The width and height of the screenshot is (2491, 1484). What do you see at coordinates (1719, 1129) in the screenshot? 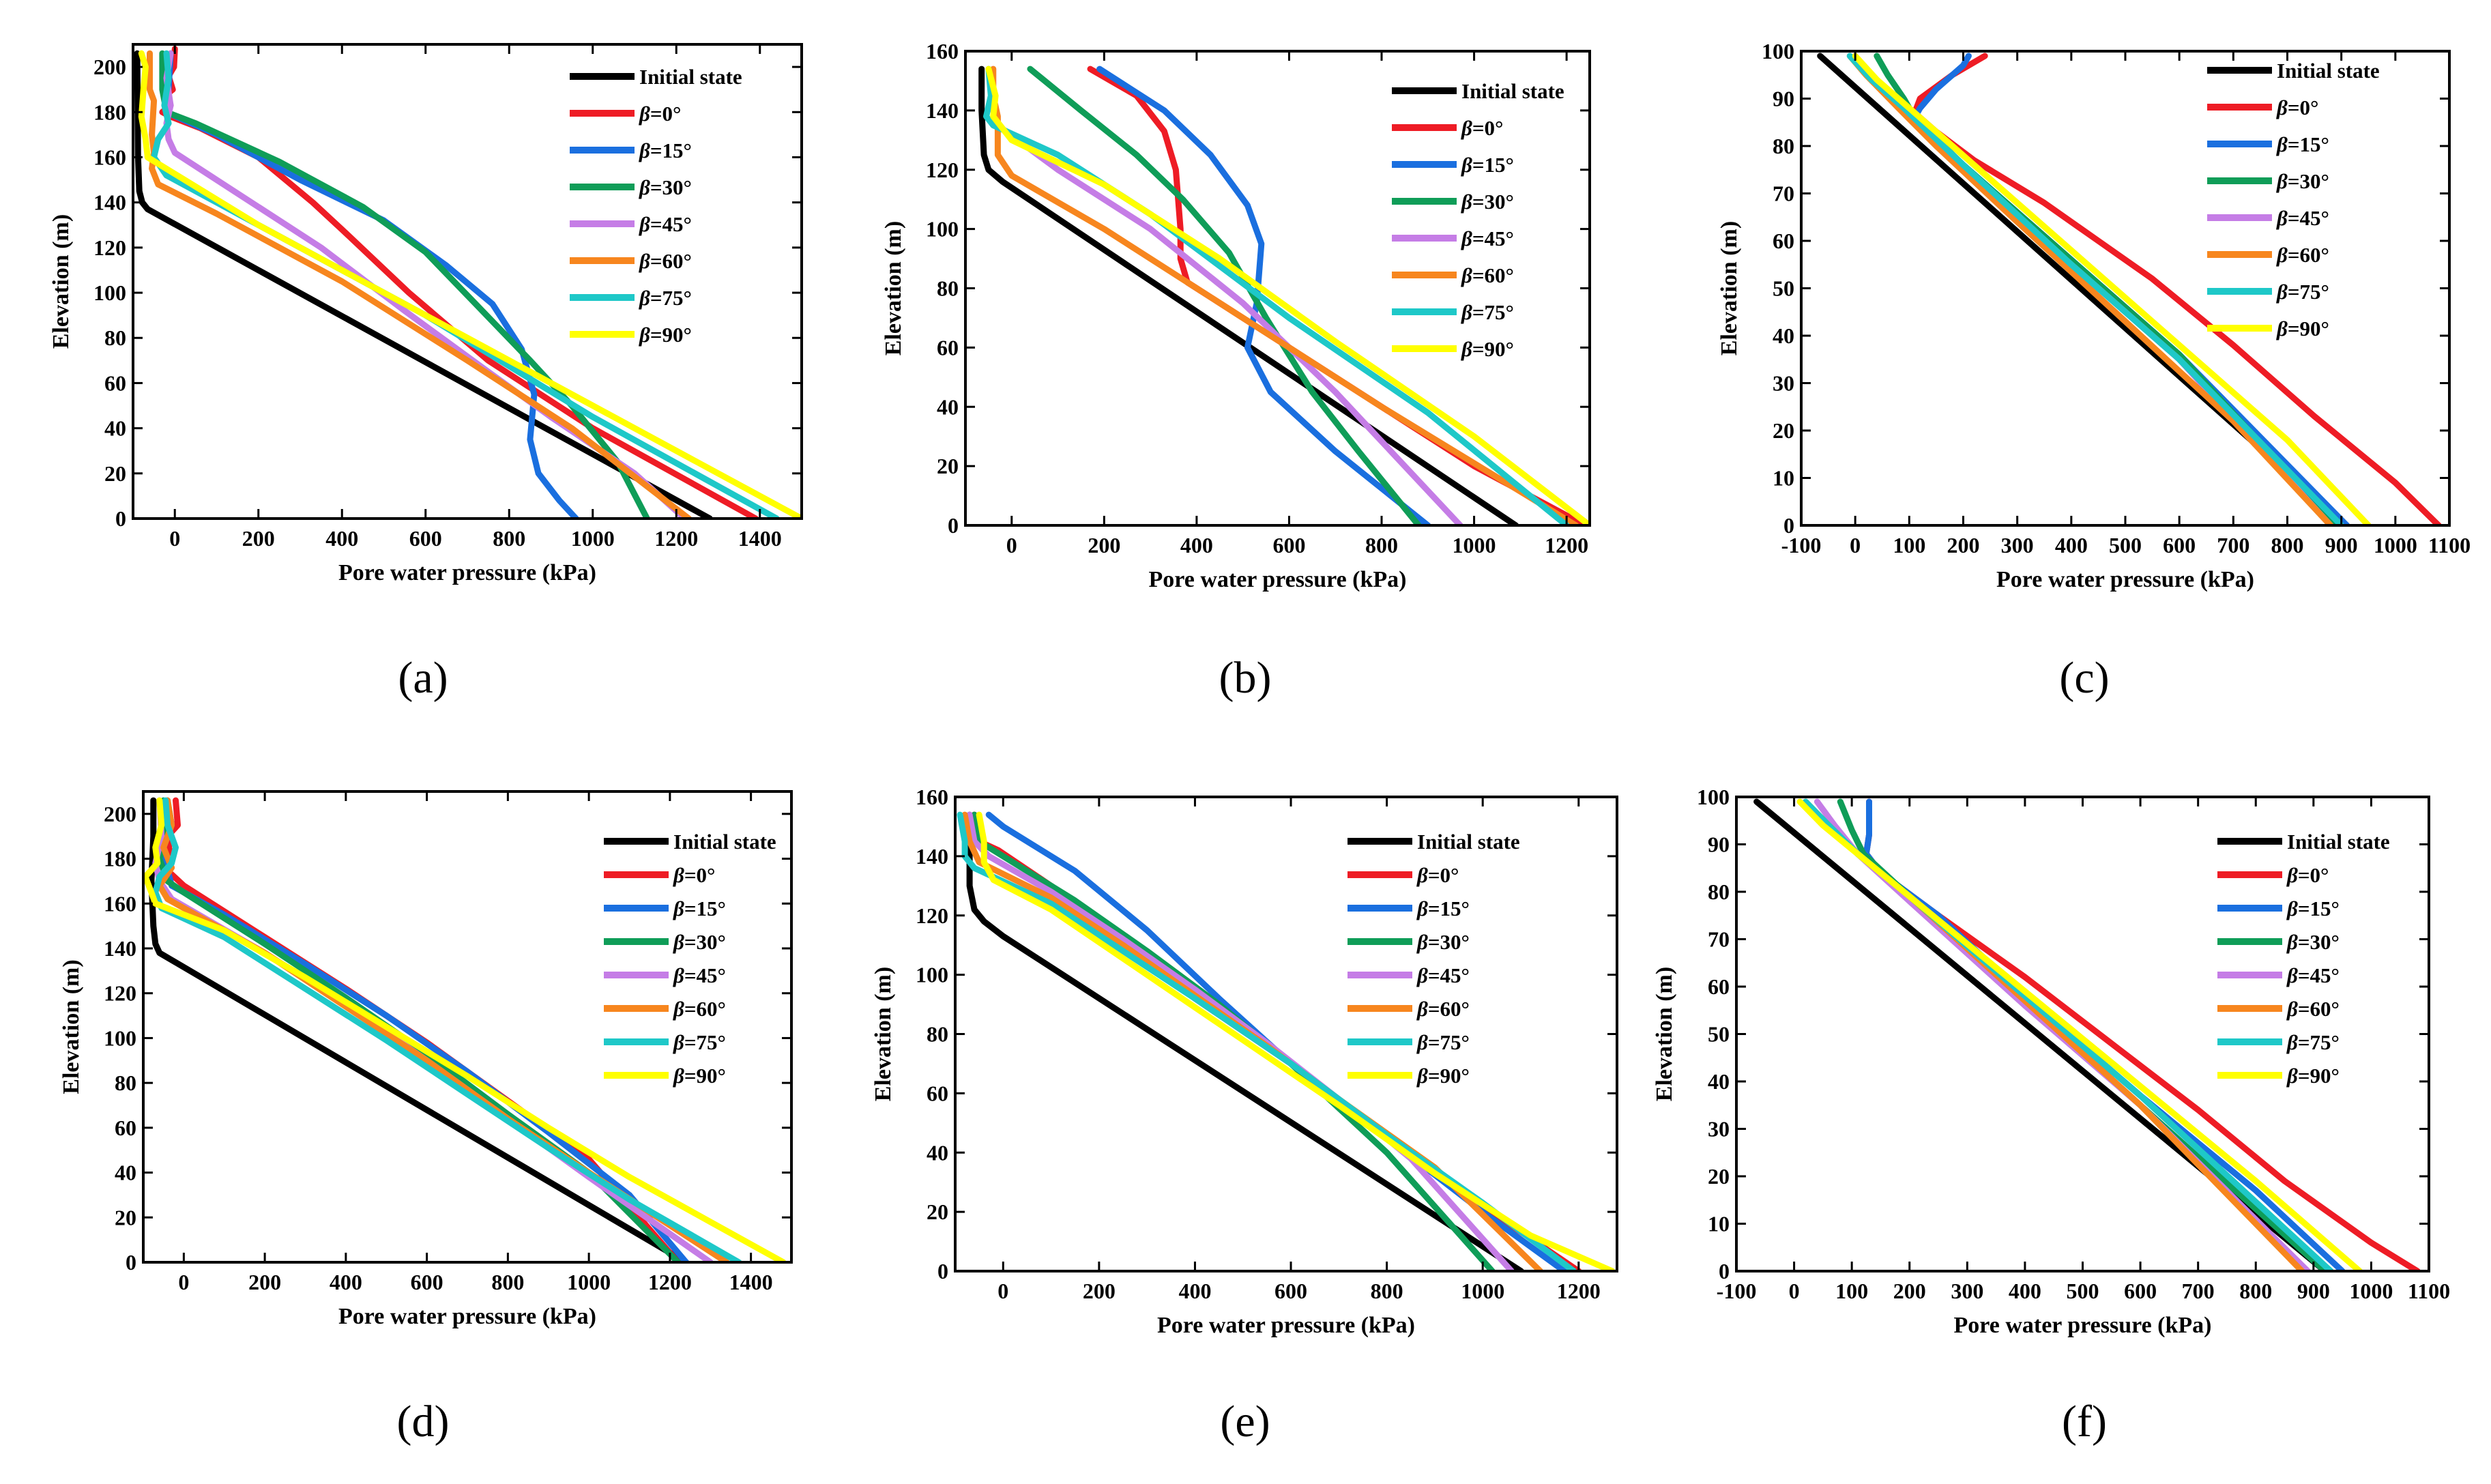
I see `y-tick-label: 30` at bounding box center [1719, 1129].